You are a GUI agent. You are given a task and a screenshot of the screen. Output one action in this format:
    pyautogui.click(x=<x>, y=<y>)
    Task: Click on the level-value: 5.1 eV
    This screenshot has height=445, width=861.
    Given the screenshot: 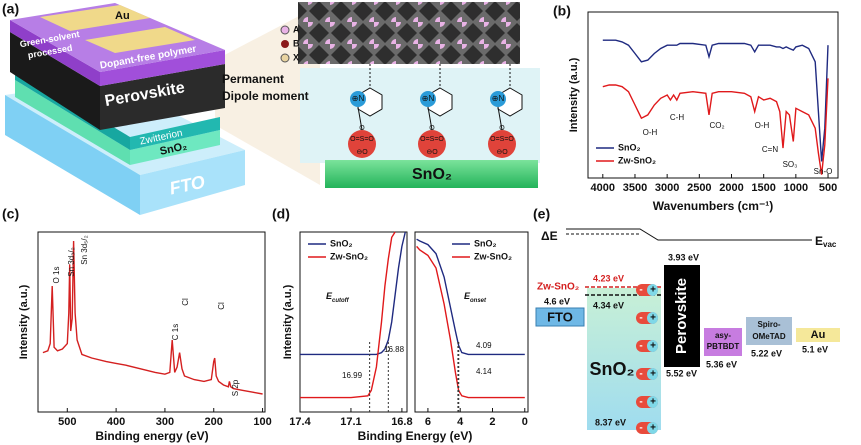 What is the action you would take?
    pyautogui.click(x=815, y=349)
    